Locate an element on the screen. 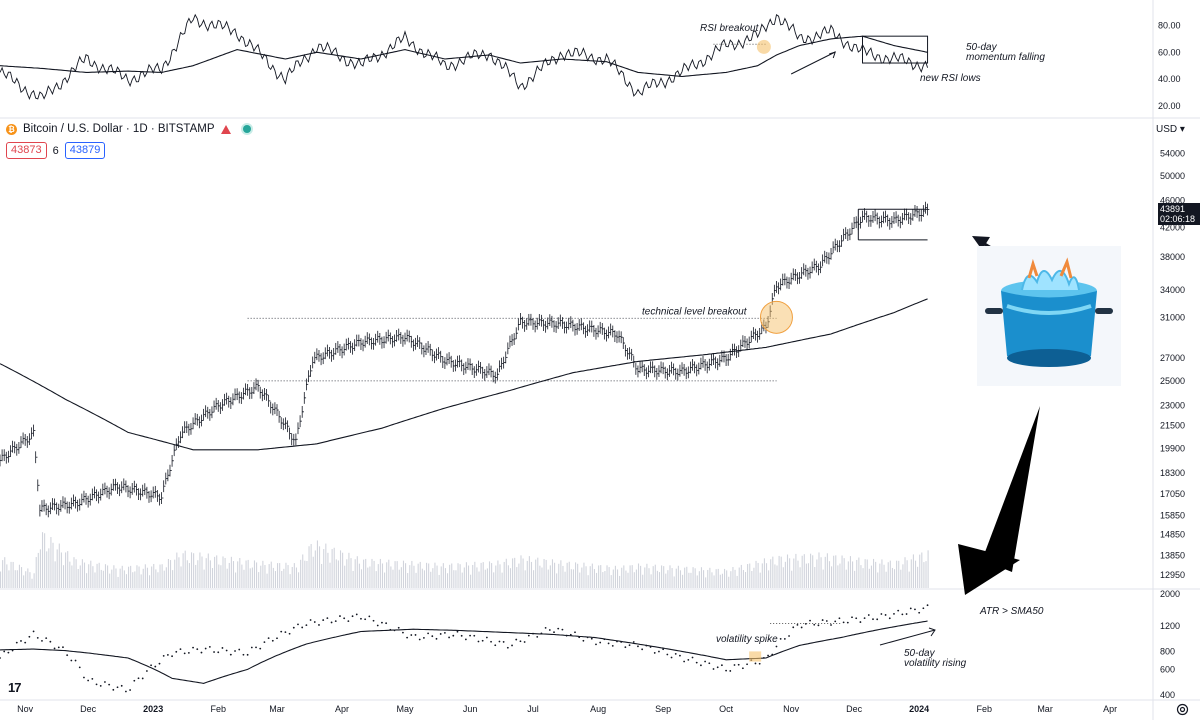  ask-price: 43879 is located at coordinates (85, 150).